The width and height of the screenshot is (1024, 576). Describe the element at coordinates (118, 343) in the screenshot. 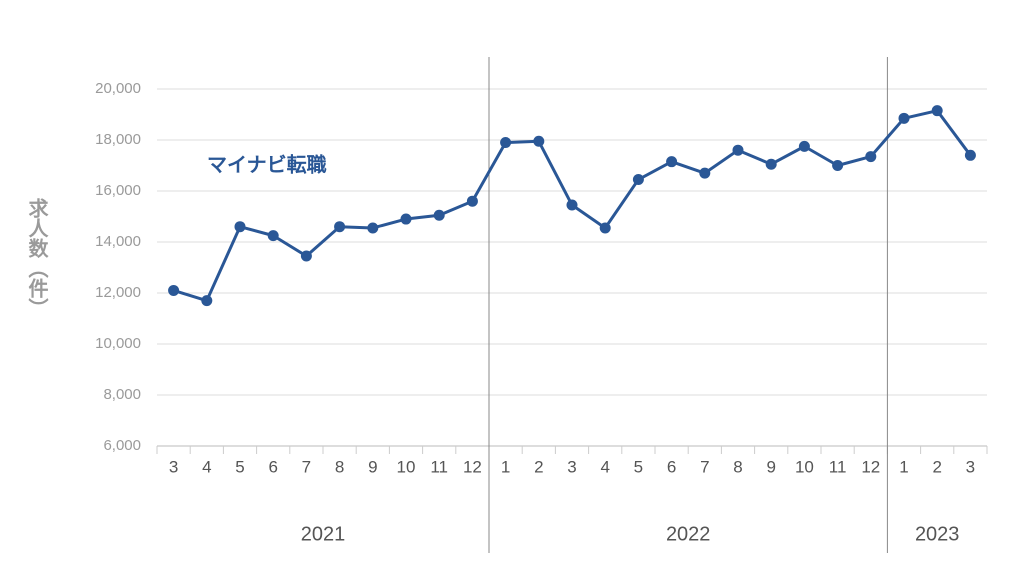

I see `y-tick-label: 10,000` at that location.